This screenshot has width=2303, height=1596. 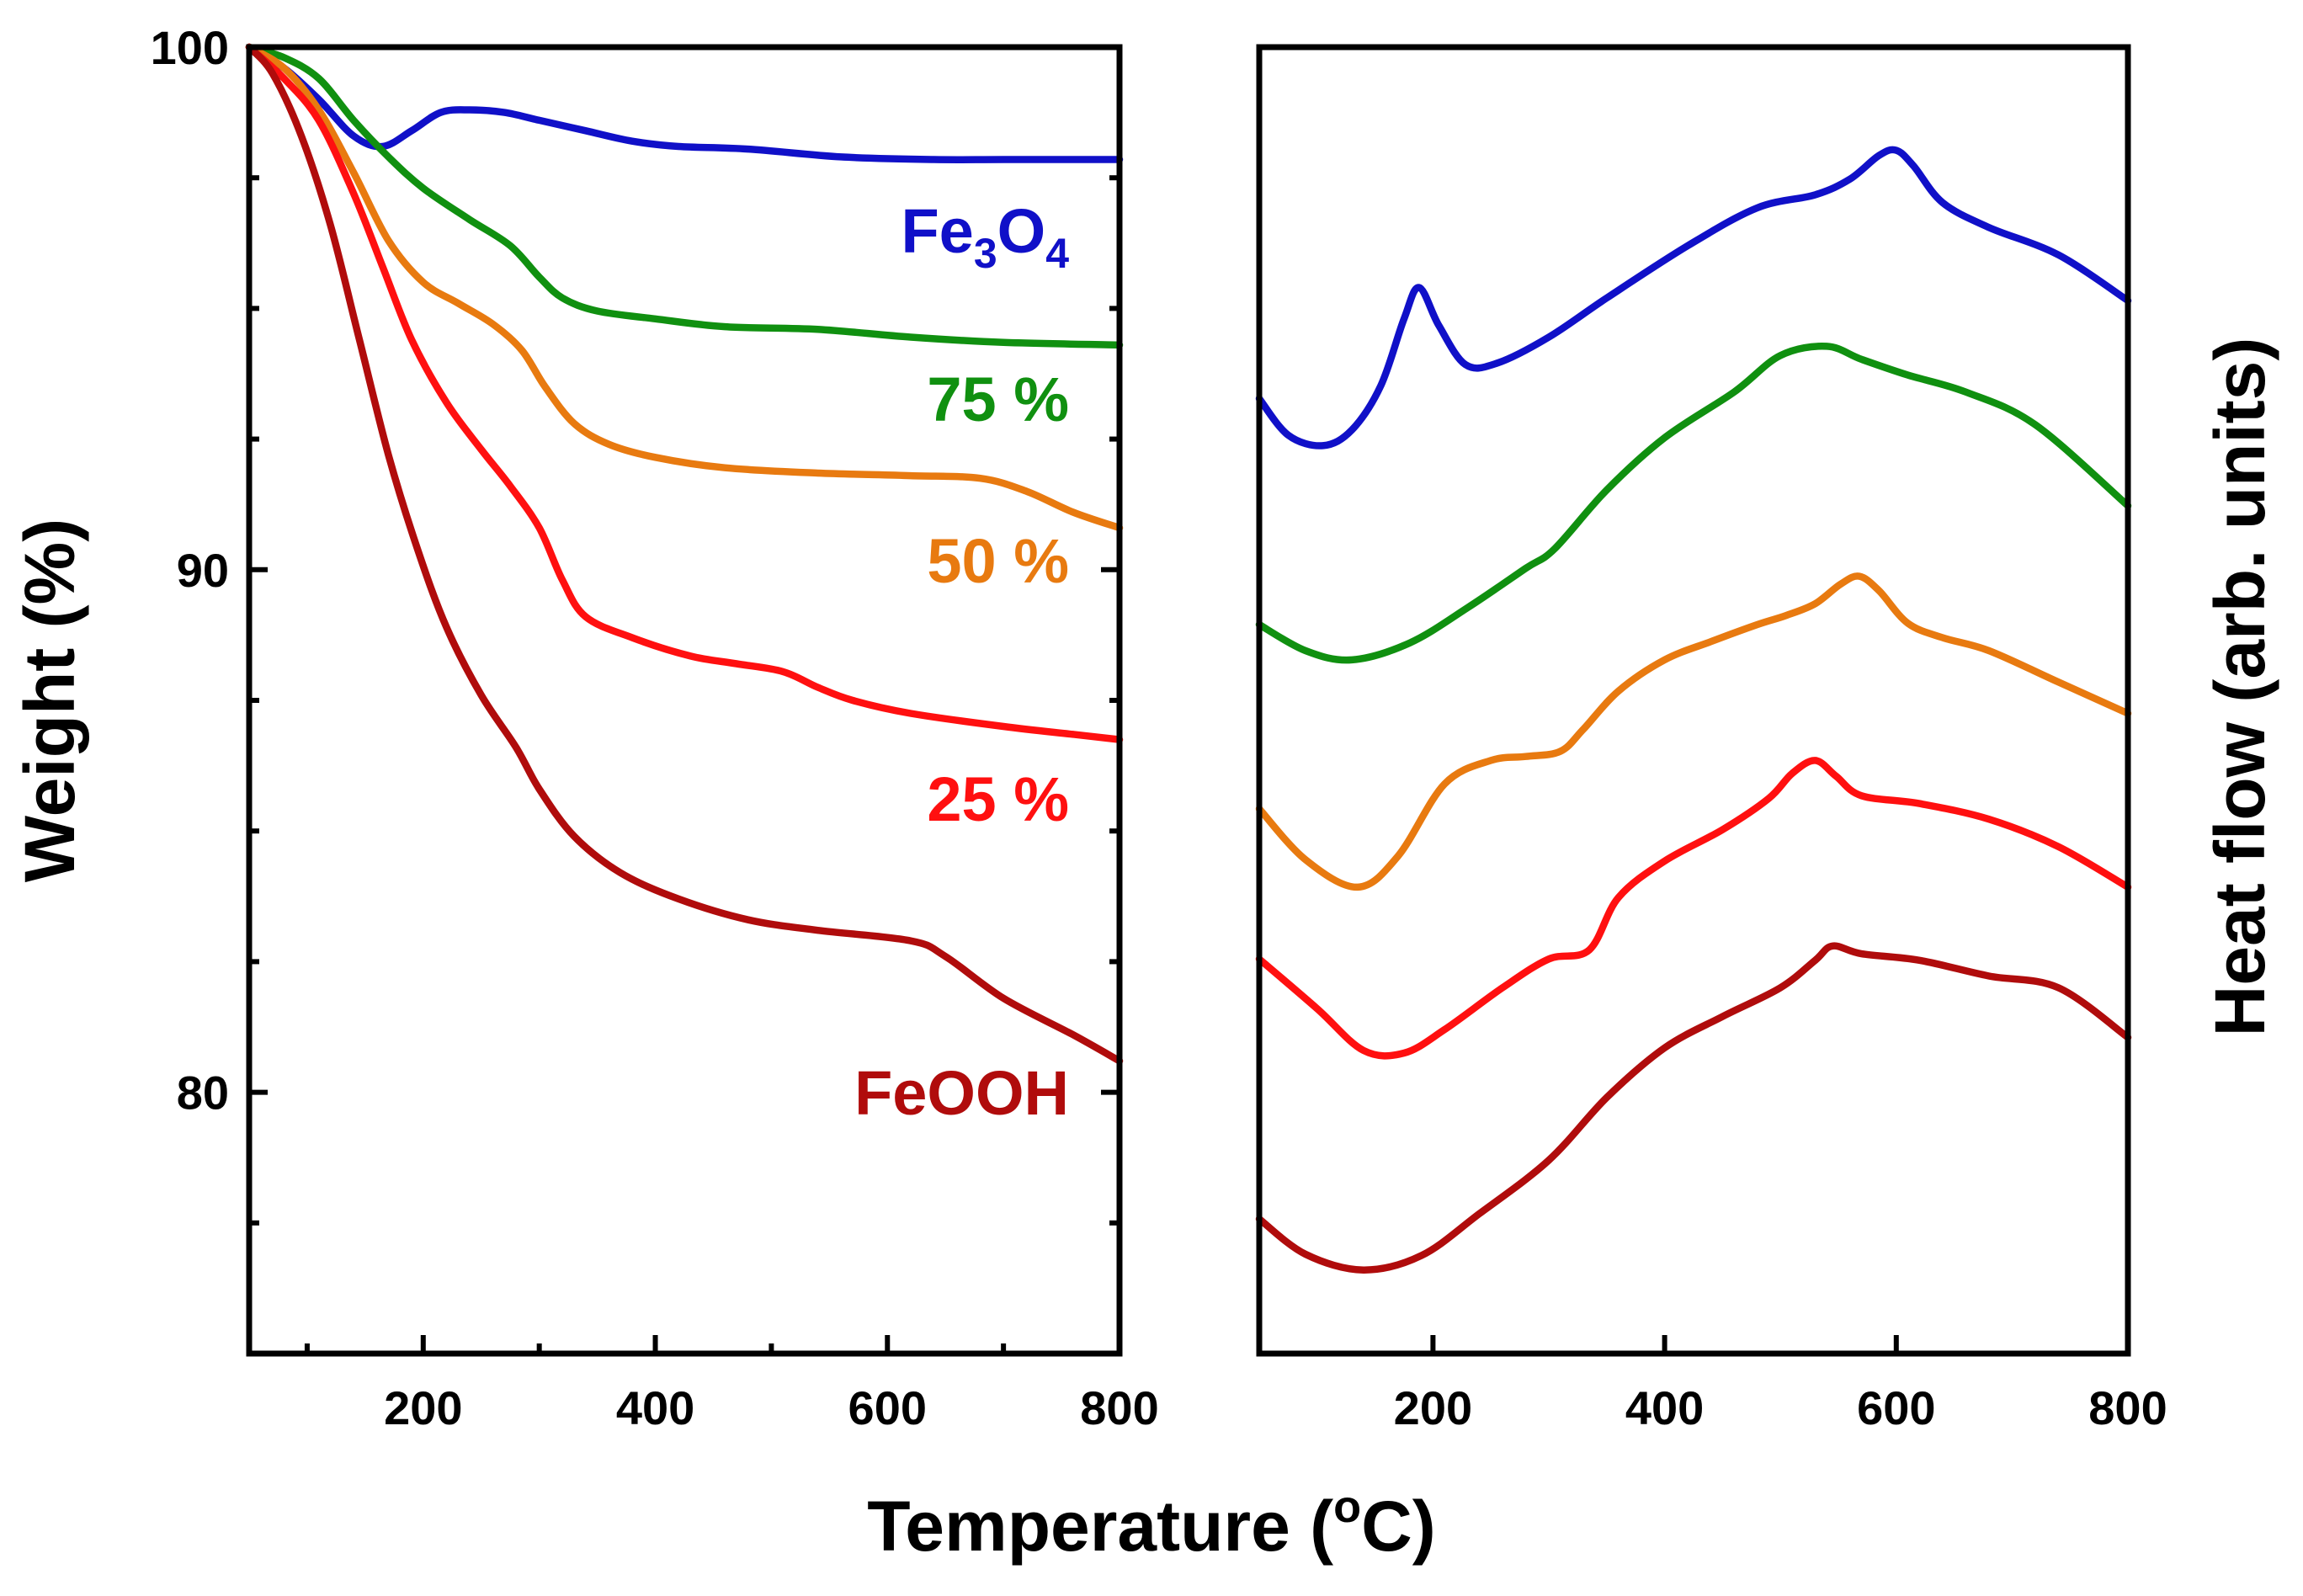 I want to click on x-axis-title-end: C), so click(x=1398, y=1526).